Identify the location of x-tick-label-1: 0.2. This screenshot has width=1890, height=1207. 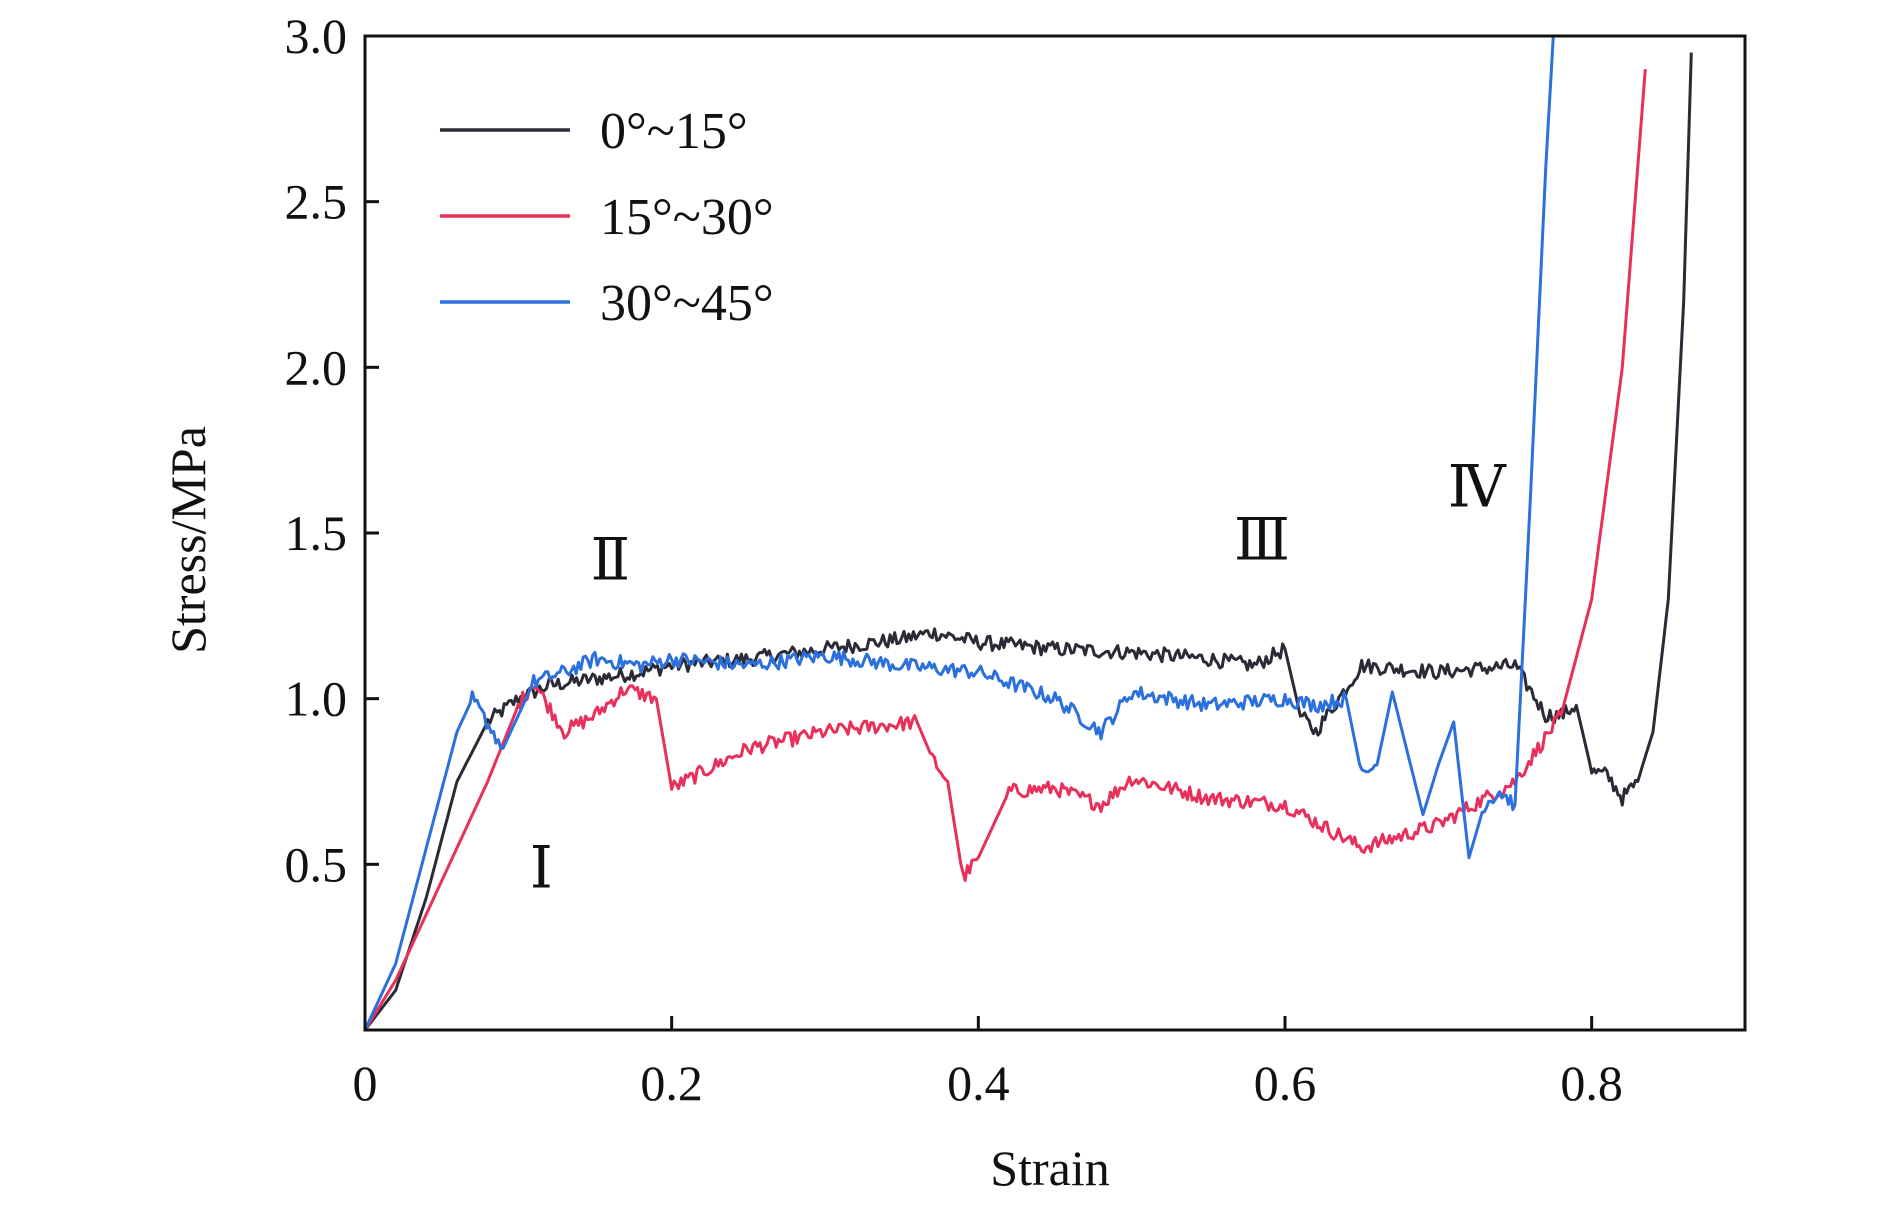
(671, 1083).